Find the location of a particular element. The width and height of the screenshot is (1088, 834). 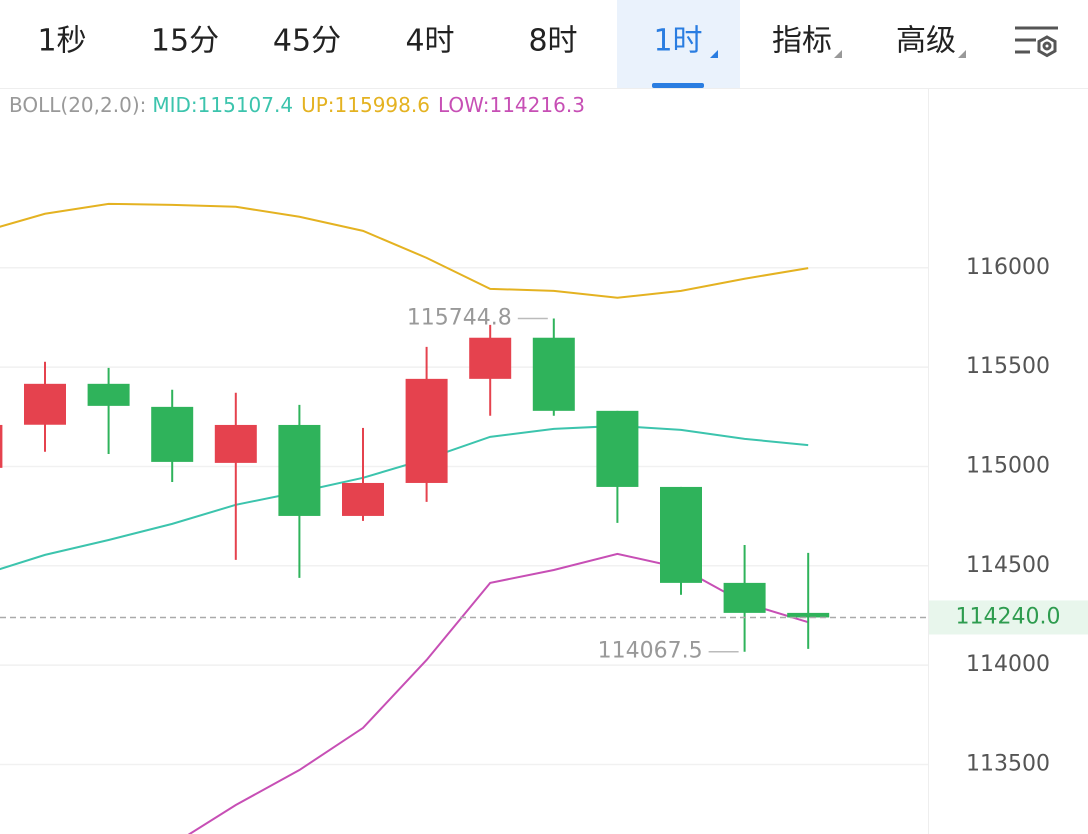

tab-label: 1时 is located at coordinates (677, 41).